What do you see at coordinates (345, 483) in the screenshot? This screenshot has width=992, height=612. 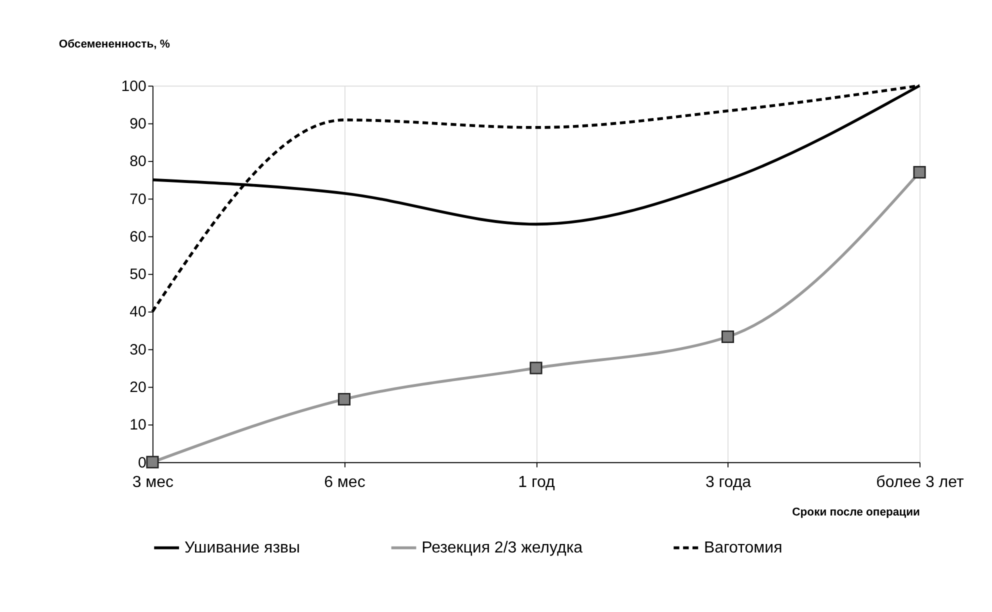 I see `x-tick-label: 6 мес` at bounding box center [345, 483].